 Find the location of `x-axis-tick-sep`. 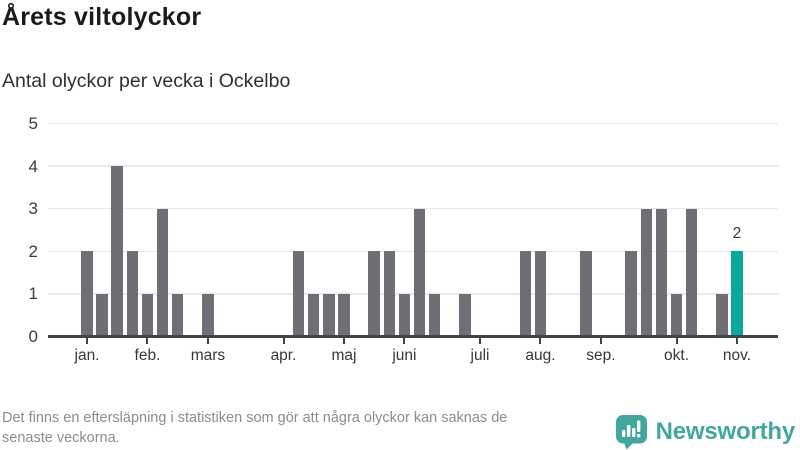

x-axis-tick-sep is located at coordinates (600, 340).